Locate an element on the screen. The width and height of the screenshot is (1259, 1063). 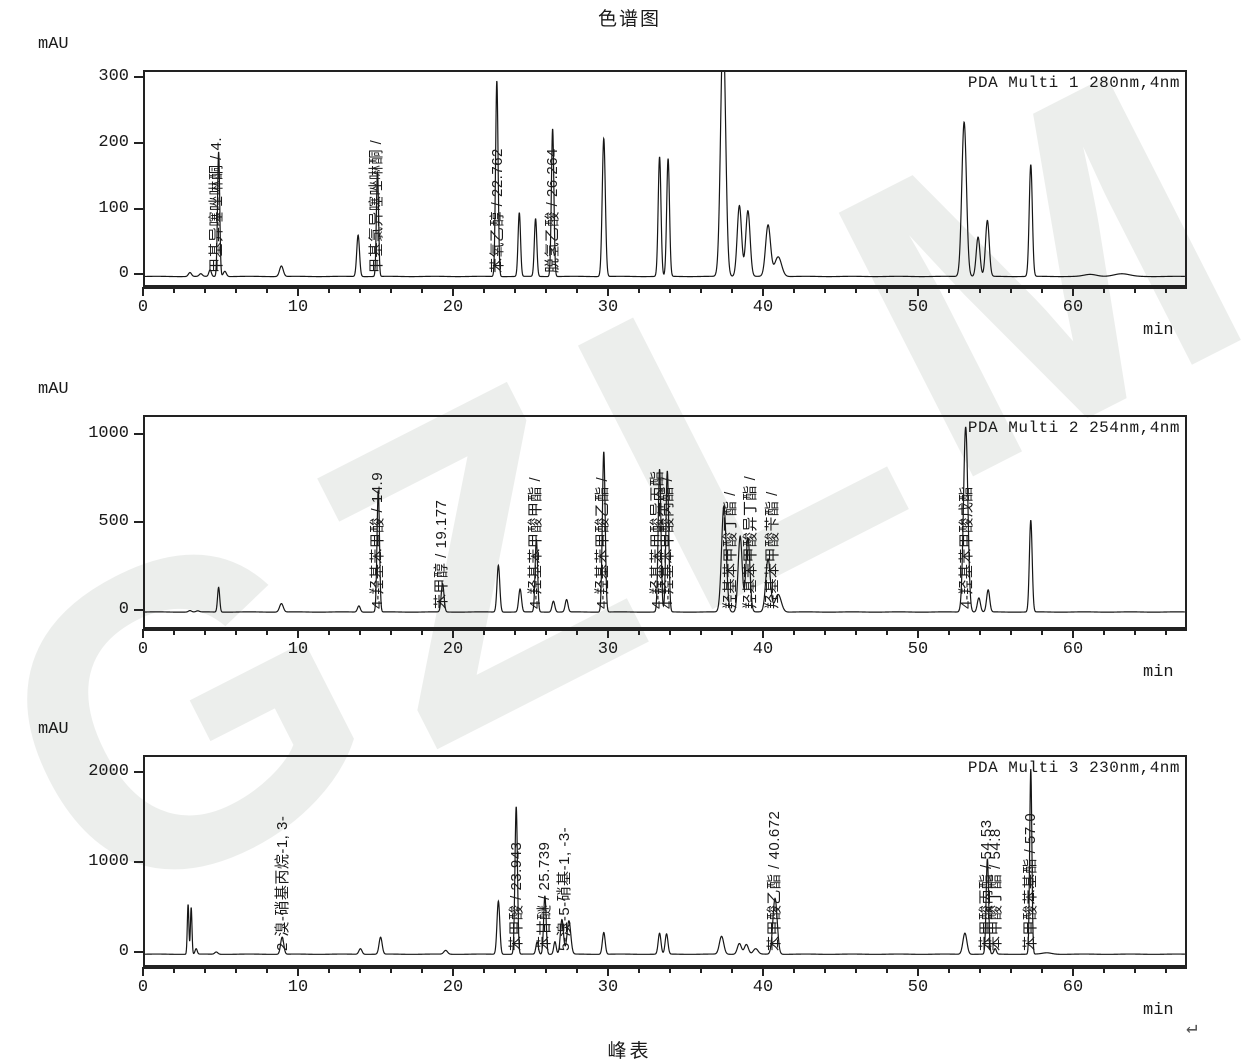
peak-label: 4-羟基苯甲酸 / 14.9 is located at coordinates (377, 540).